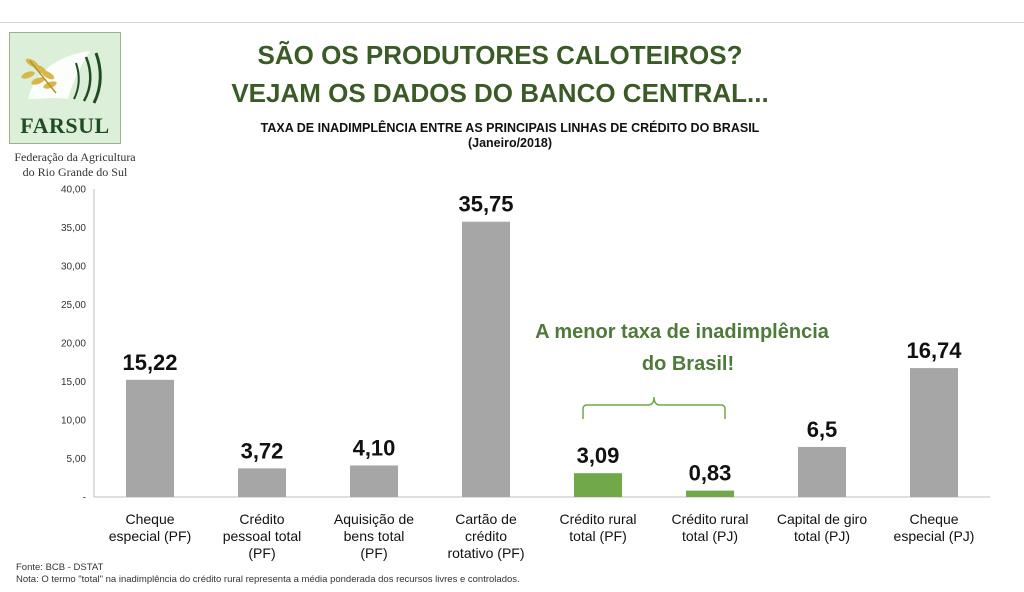 Image resolution: width=1024 pixels, height=592 pixels. What do you see at coordinates (822, 519) in the screenshot?
I see `x-tick-label: Capital de giro` at bounding box center [822, 519].